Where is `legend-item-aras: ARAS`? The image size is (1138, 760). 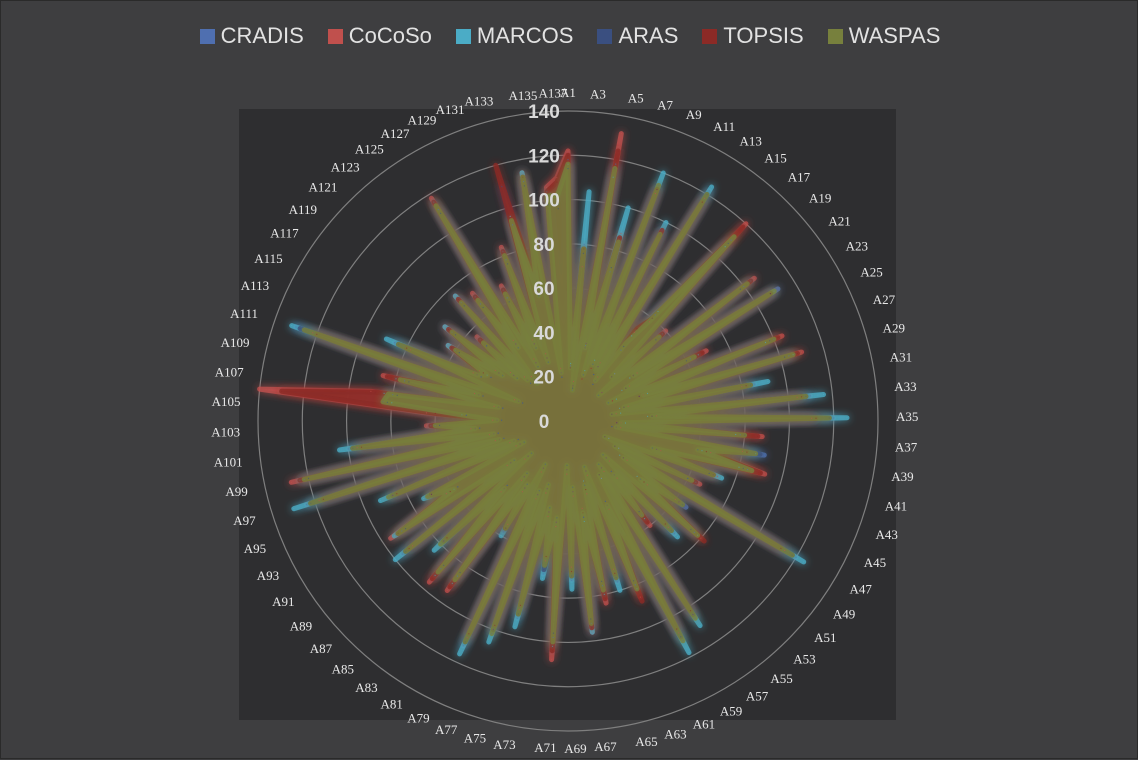
legend-item-aras: ARAS is located at coordinates (637, 36).